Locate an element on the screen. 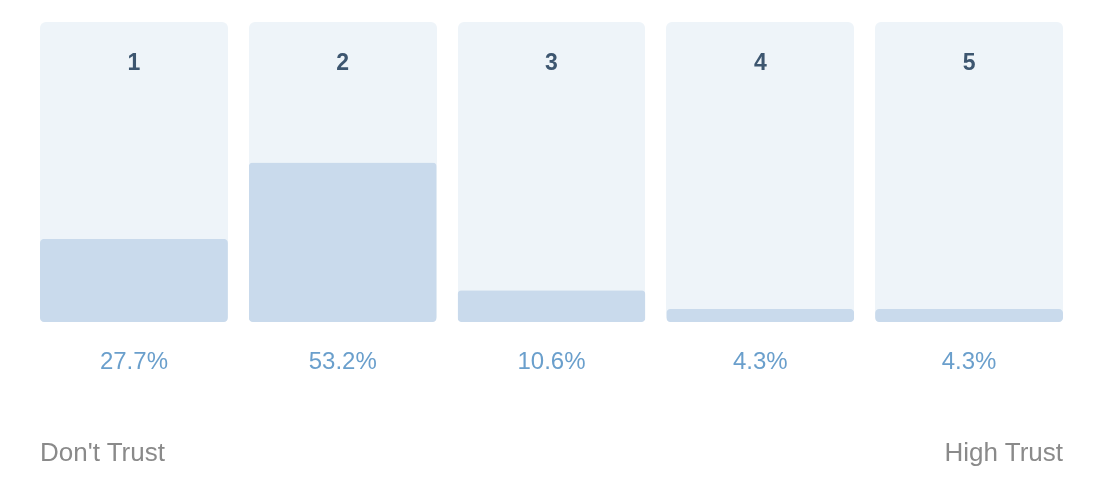  data-label: 10.6% is located at coordinates (551, 360).